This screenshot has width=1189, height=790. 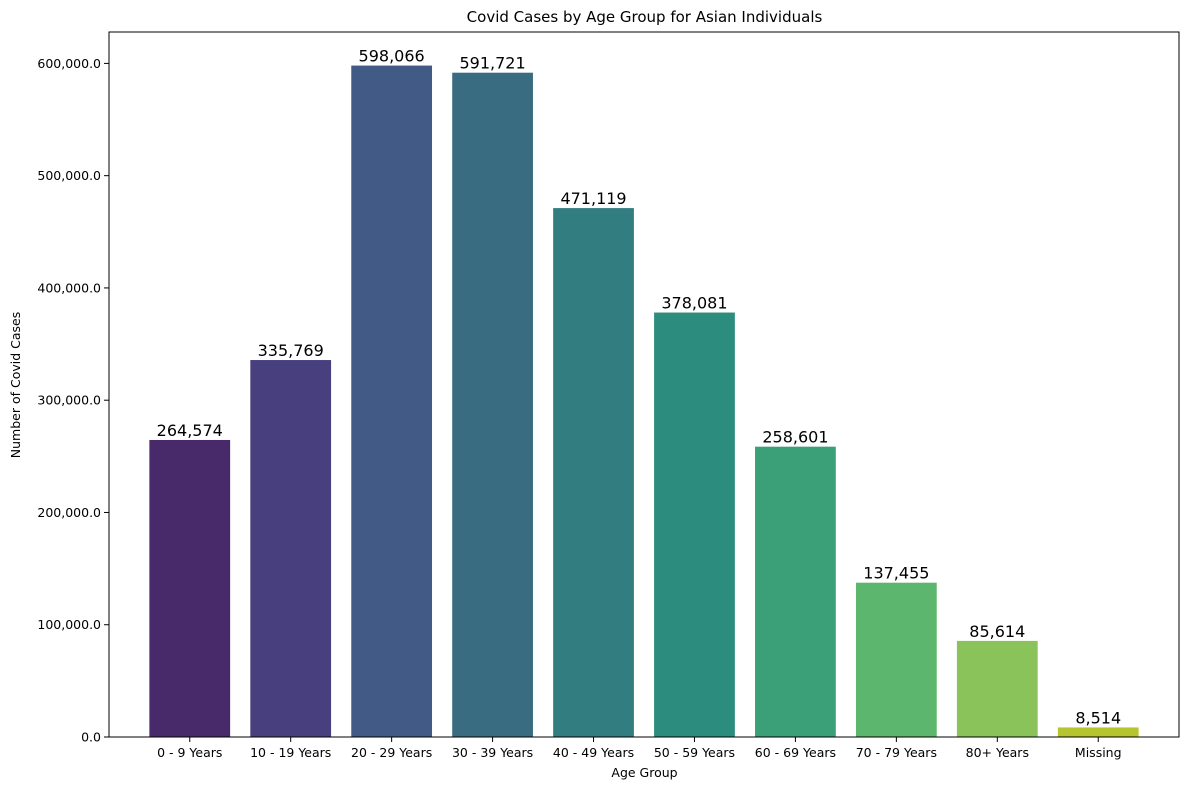 I want to click on x-tick-label: 20 - 29 Years, so click(x=391, y=752).